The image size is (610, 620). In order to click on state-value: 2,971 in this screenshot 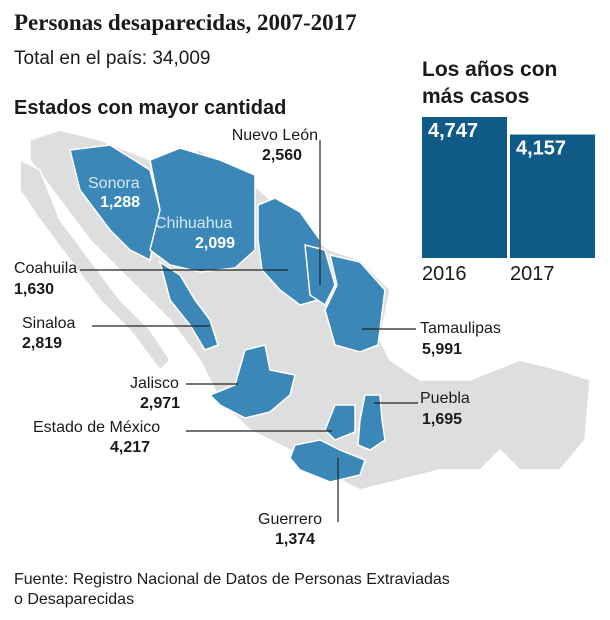, I will do `click(160, 403)`.